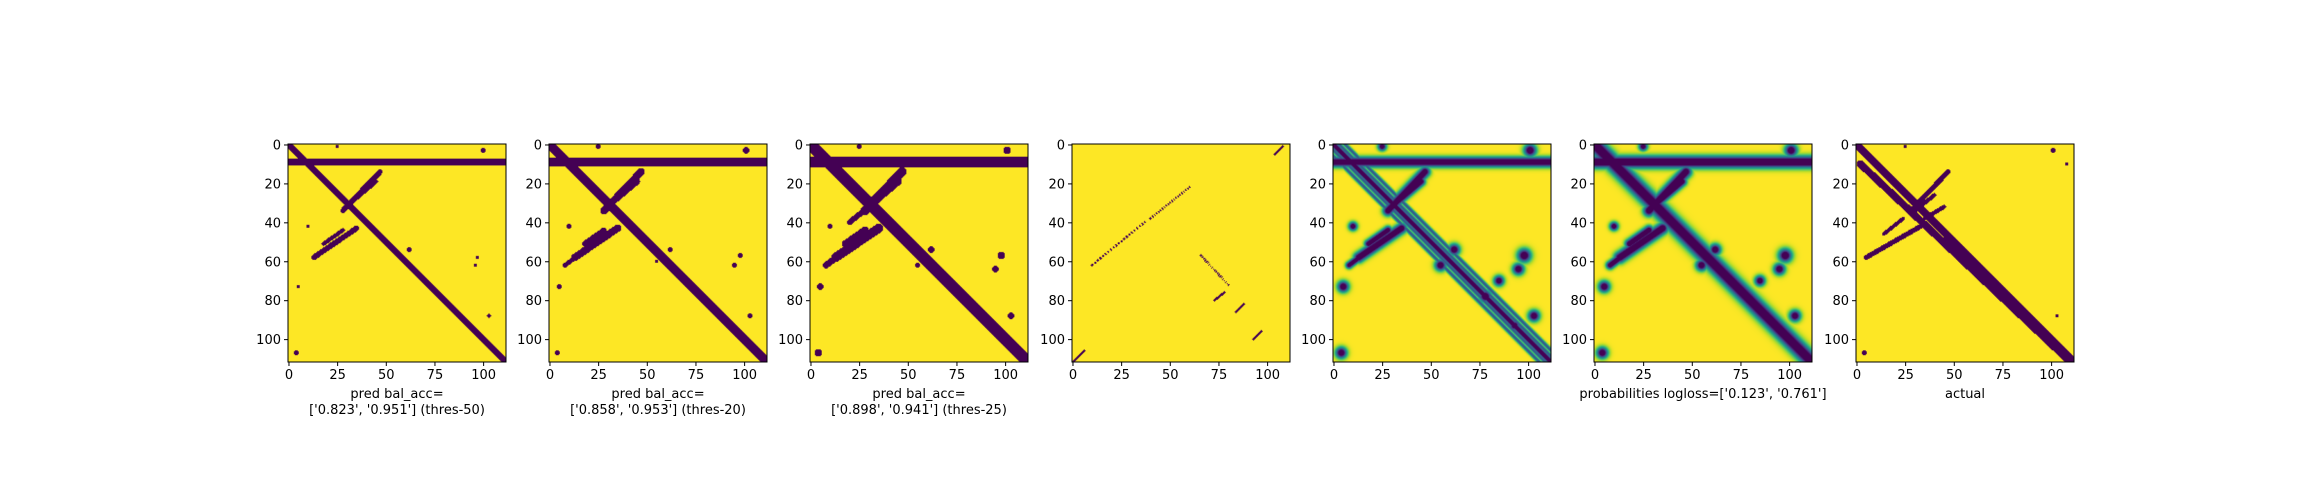 Image resolution: width=2300 pixels, height=500 pixels. I want to click on x-axis-label: ['0.823', '0.951'] (thres-50), so click(397, 410).